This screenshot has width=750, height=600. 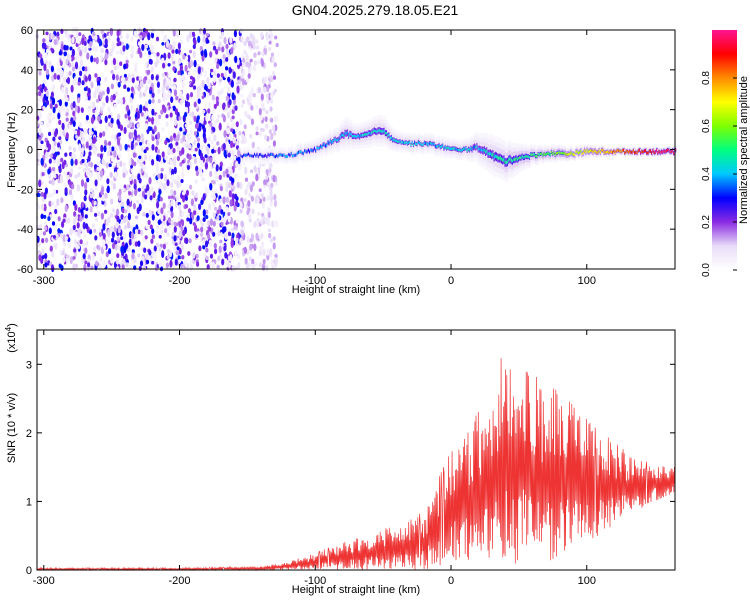 I want to click on spec-x-tick-label: -200, so click(x=180, y=281).